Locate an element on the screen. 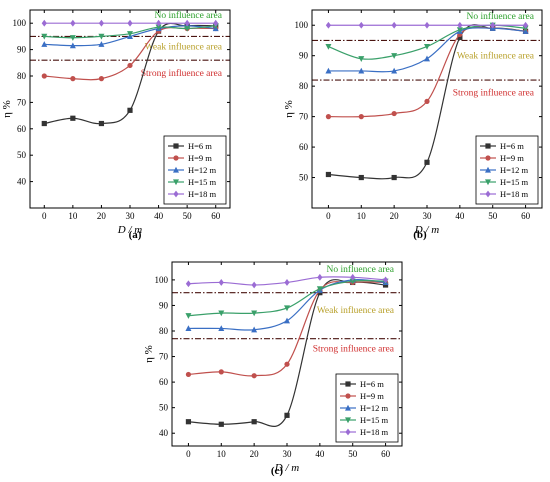 This screenshot has width=550, height=482. panel-label: (b) is located at coordinates (420, 235).